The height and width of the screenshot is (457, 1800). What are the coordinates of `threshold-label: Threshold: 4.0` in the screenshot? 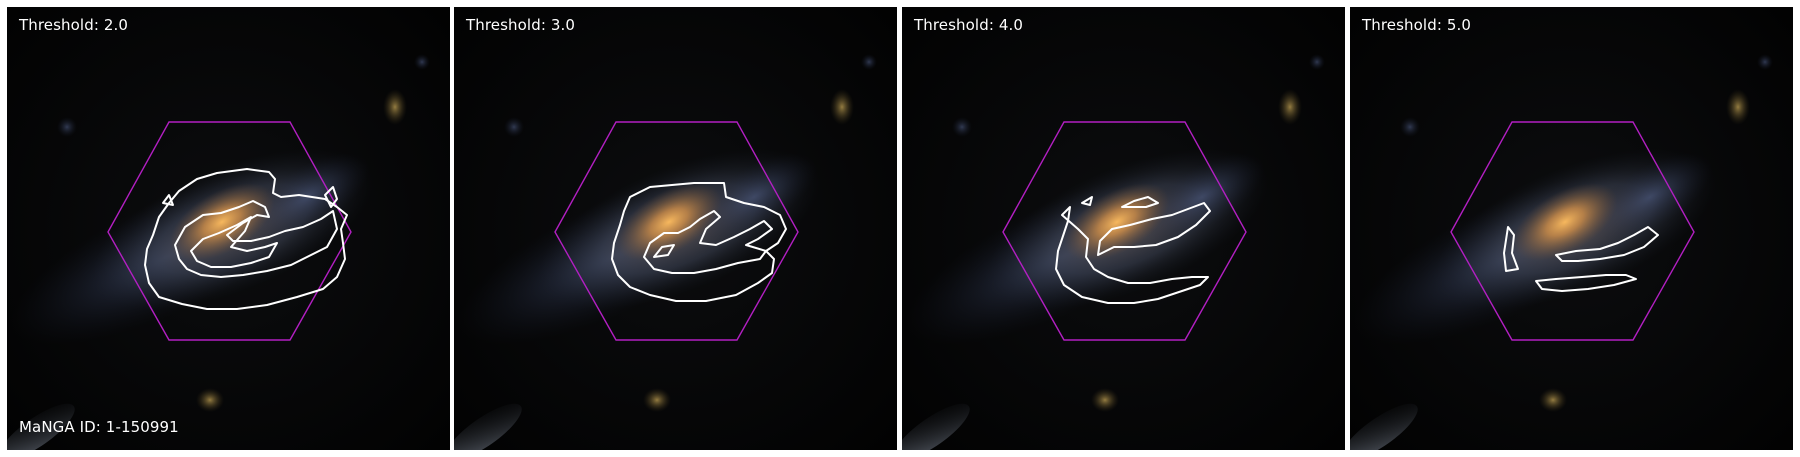 It's located at (968, 25).